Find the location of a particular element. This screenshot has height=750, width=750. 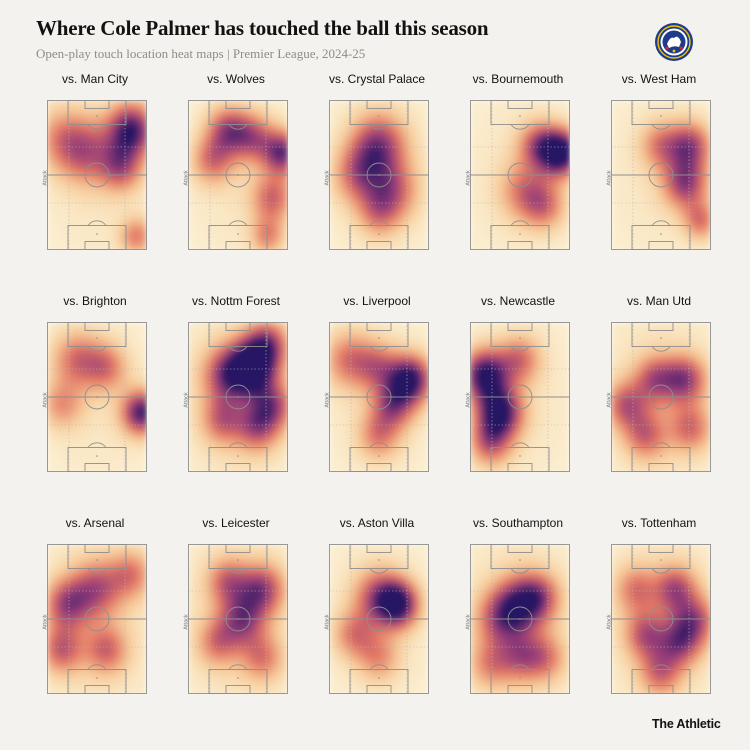

opponent-label: vs. Man City is located at coordinates (94, 79).